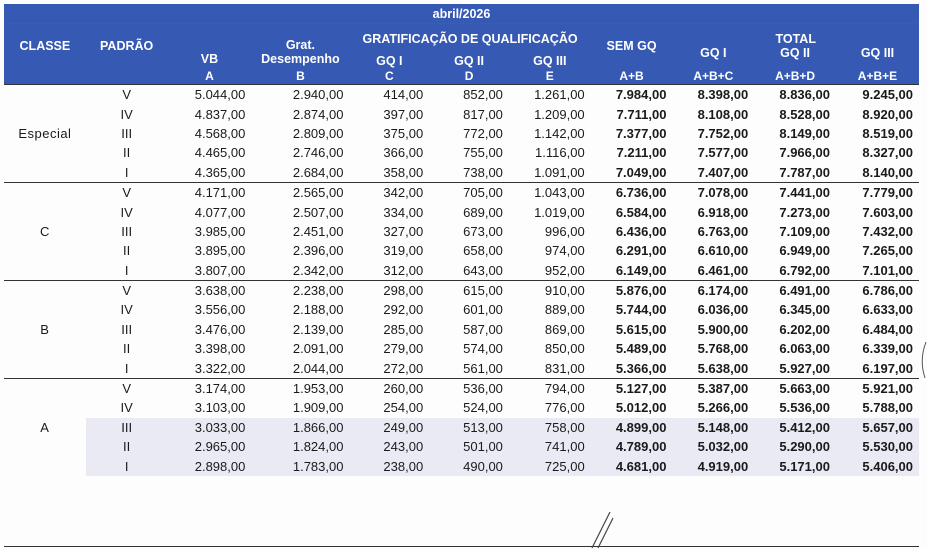 This screenshot has width=927, height=550. What do you see at coordinates (318, 368) in the screenshot?
I see `cell-grat-desempenho: 2.044,00` at bounding box center [318, 368].